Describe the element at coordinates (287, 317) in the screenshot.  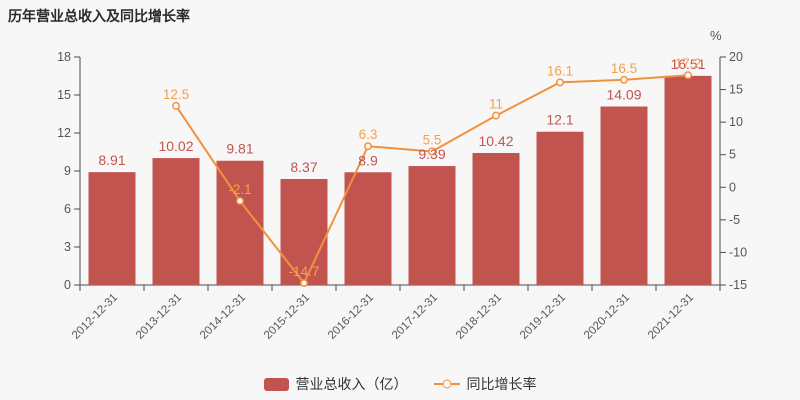
I see `x-axis-label: 2015-12-31` at that location.